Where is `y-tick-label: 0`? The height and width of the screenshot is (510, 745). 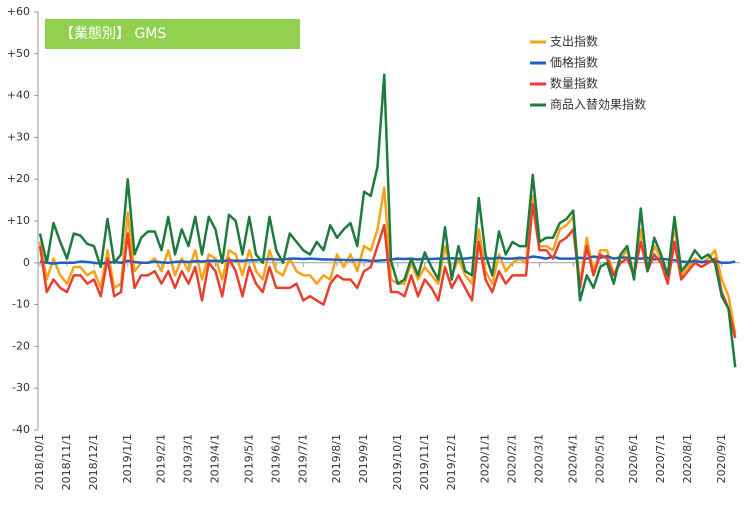 y-tick-label: 0 is located at coordinates (26, 262).